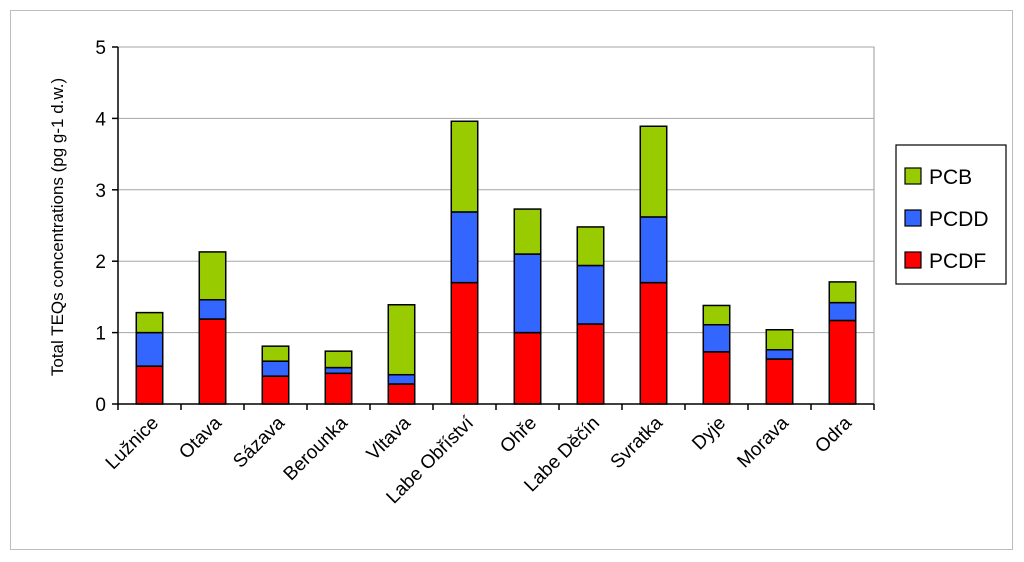 This screenshot has width=1024, height=562. What do you see at coordinates (100, 119) in the screenshot?
I see `y-tick-label: 4` at bounding box center [100, 119].